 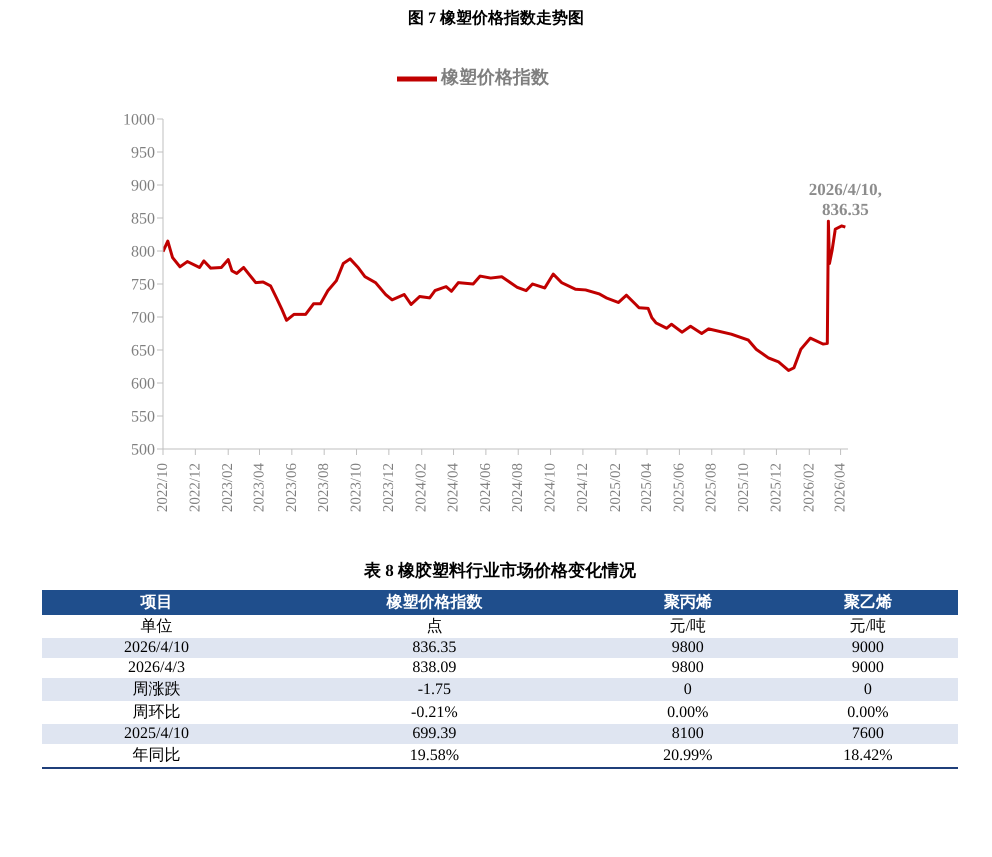 What do you see at coordinates (143, 153) in the screenshot?
I see `y-tick-label: 950` at bounding box center [143, 153].